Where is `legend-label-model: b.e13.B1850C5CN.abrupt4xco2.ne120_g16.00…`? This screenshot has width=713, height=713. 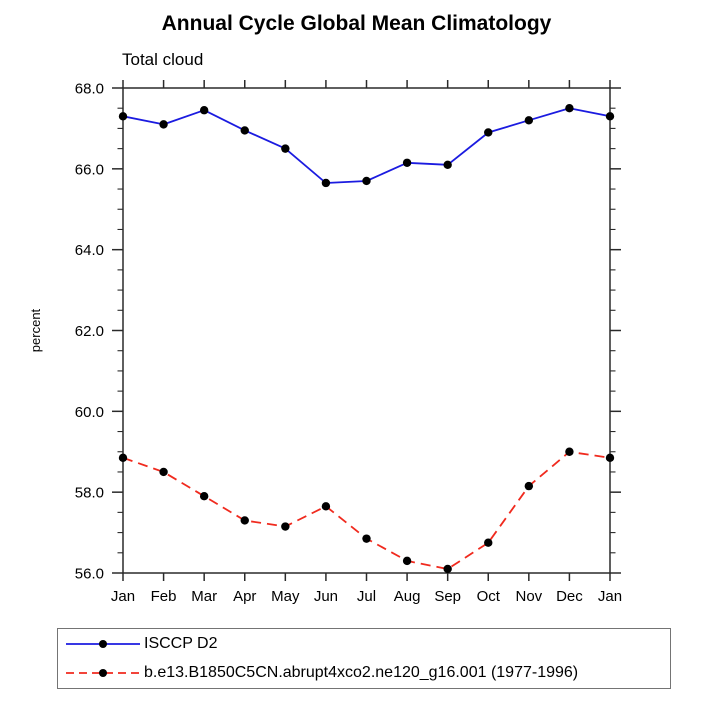 legend-label-model: b.e13.B1850C5CN.abrupt4xco2.ne120_g16.00… is located at coordinates (361, 672).